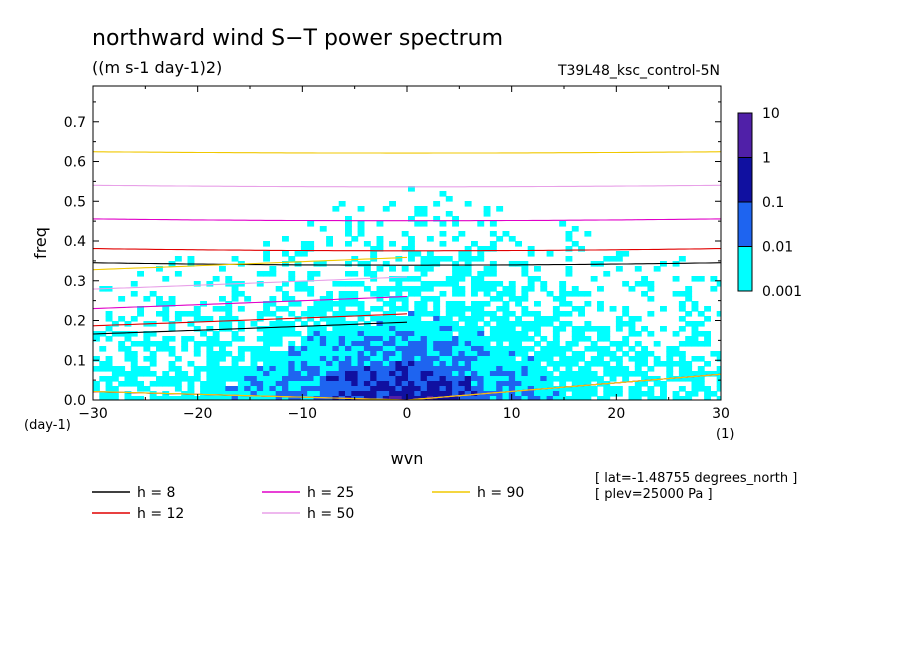  I want to click on colorbar-label: 10, so click(771, 114).